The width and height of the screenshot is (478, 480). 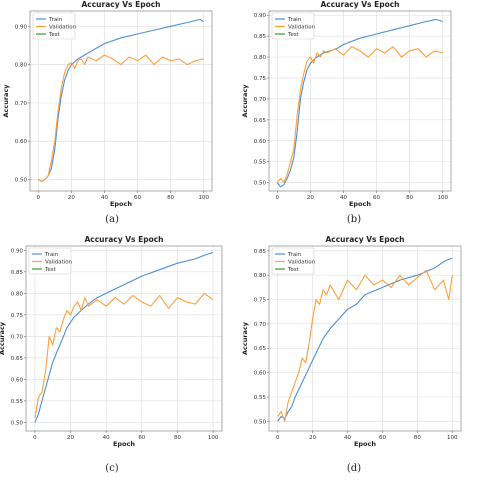 I want to click on caption-a: (a), so click(x=112, y=219).